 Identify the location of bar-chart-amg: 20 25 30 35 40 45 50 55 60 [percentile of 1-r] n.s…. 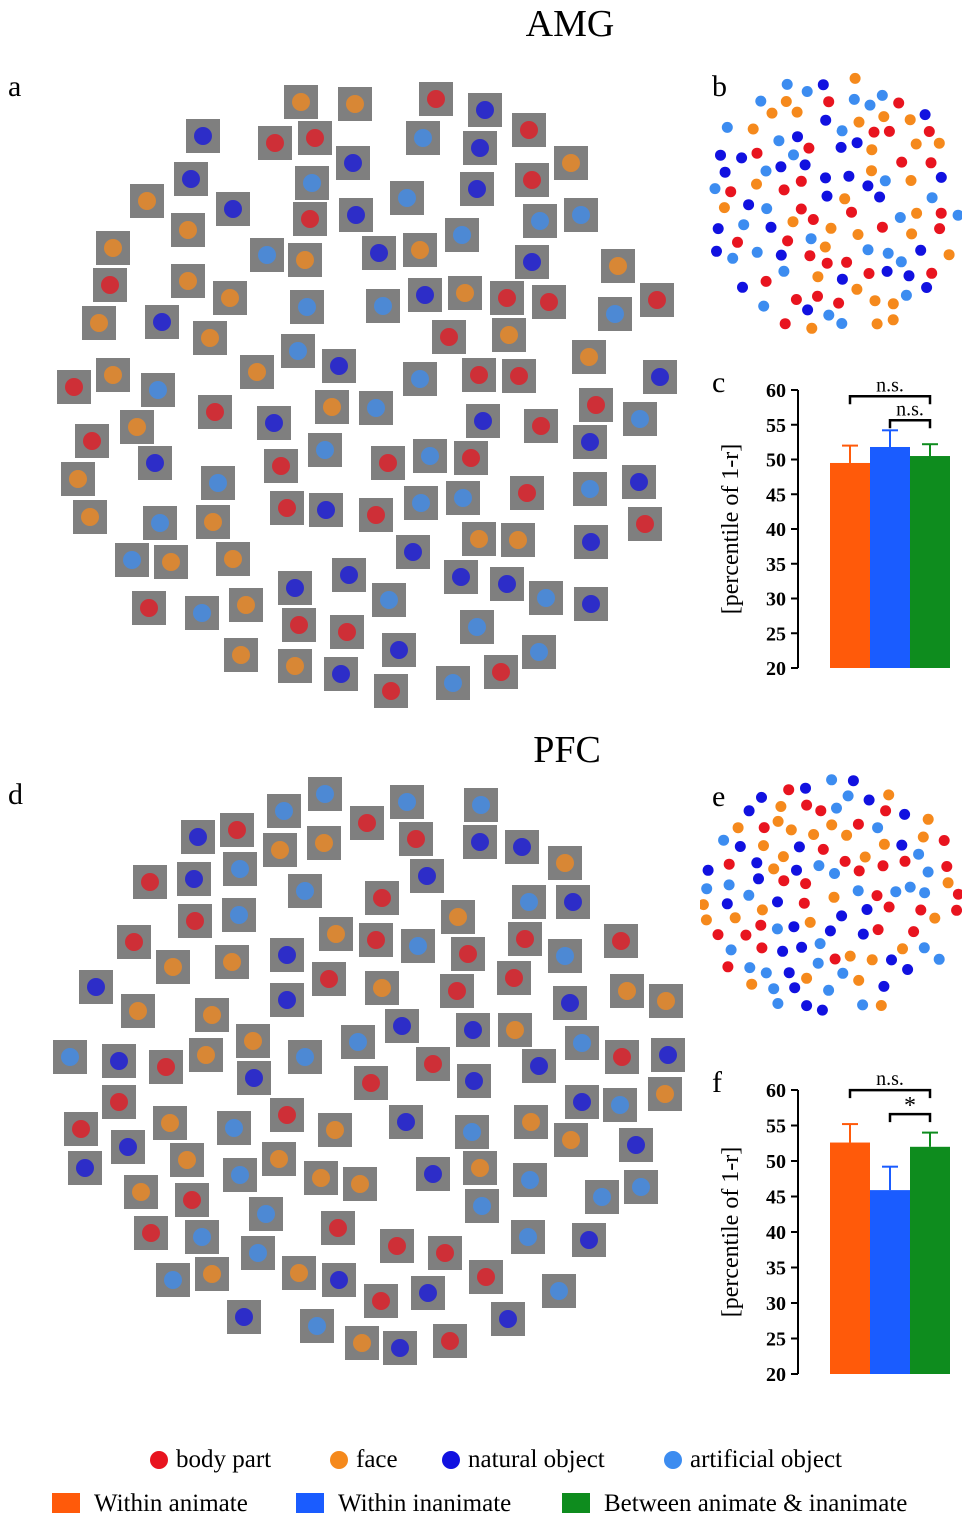
(834, 527).